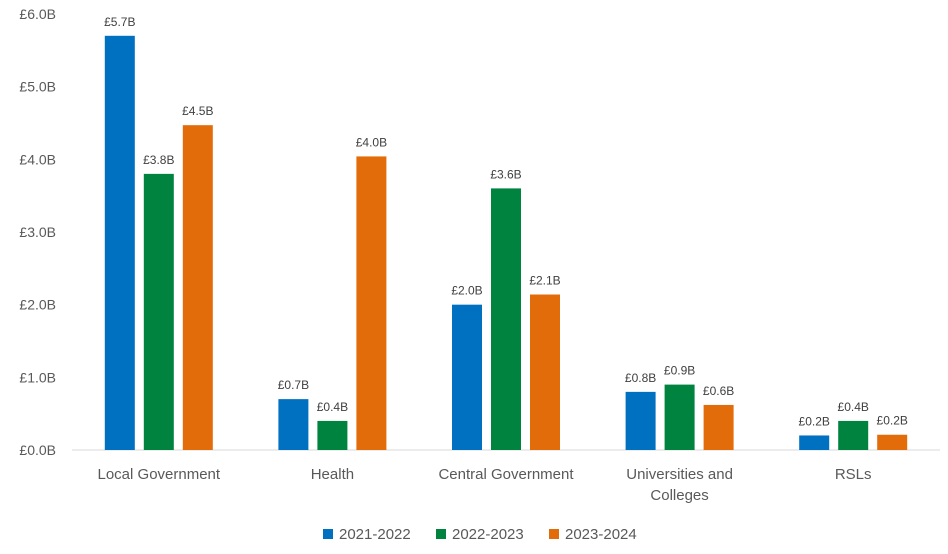  I want to click on bar-data-label: £3.8B, so click(158, 160).